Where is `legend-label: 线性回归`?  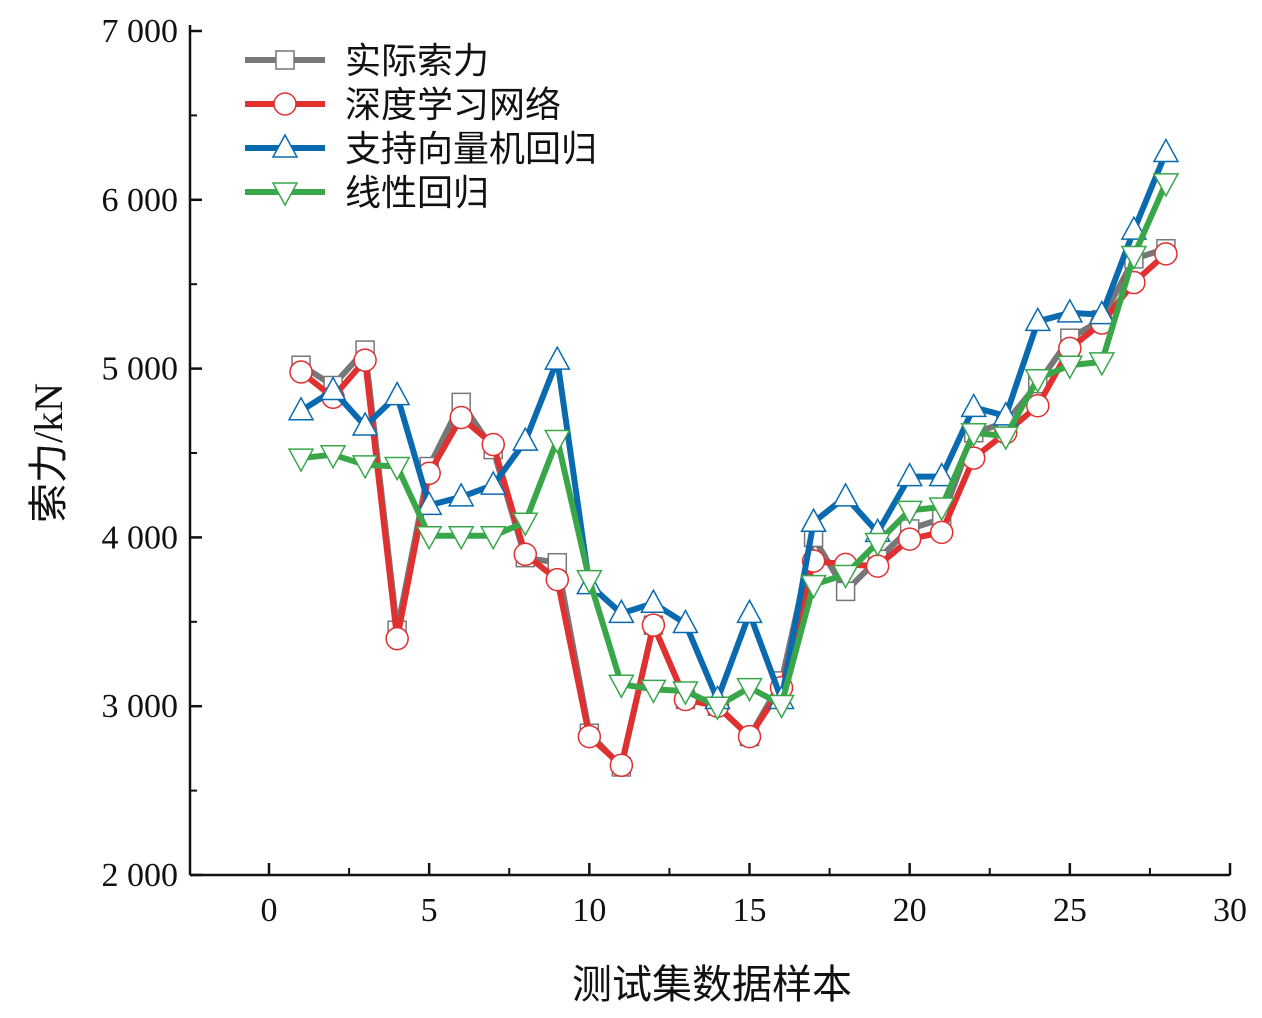
legend-label: 线性回归 is located at coordinates (417, 193).